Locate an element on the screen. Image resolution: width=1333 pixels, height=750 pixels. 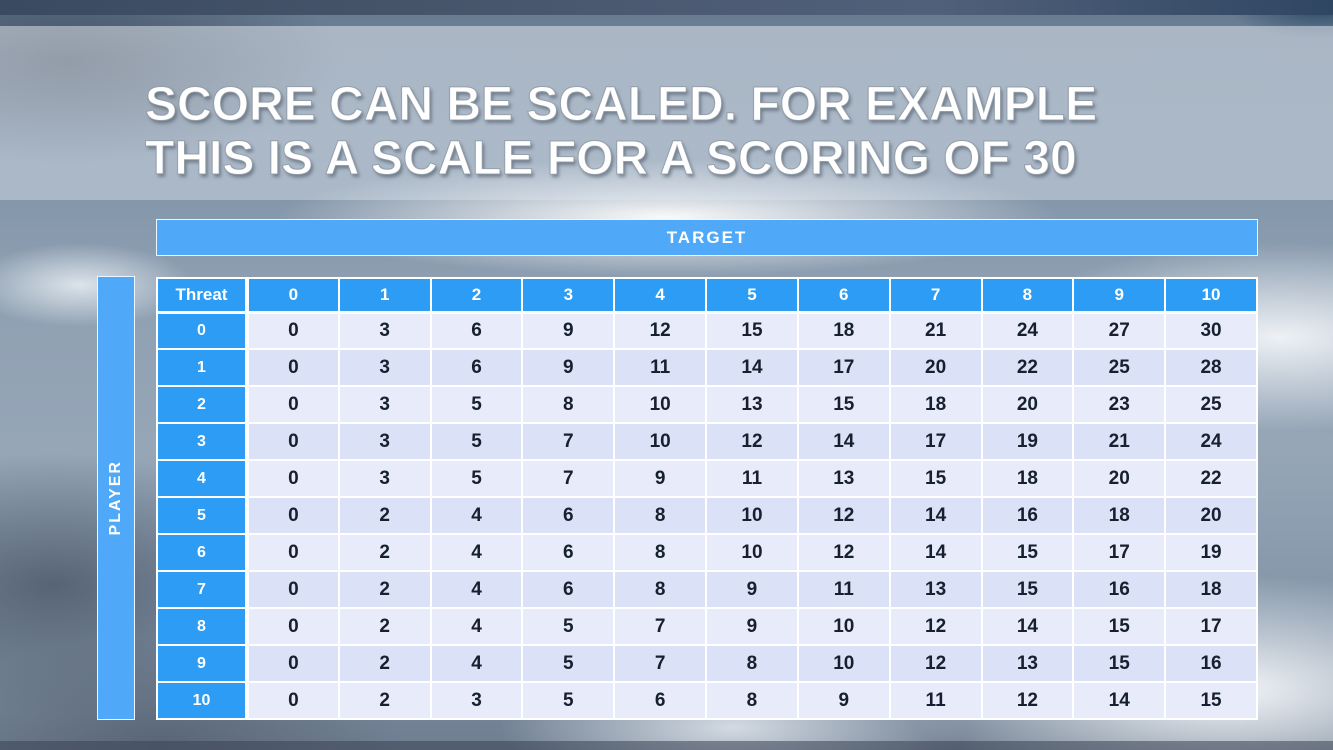
header-row: Threat 0 1 2 3 4 5 6 7 8 9 10 is located at coordinates (707, 295).